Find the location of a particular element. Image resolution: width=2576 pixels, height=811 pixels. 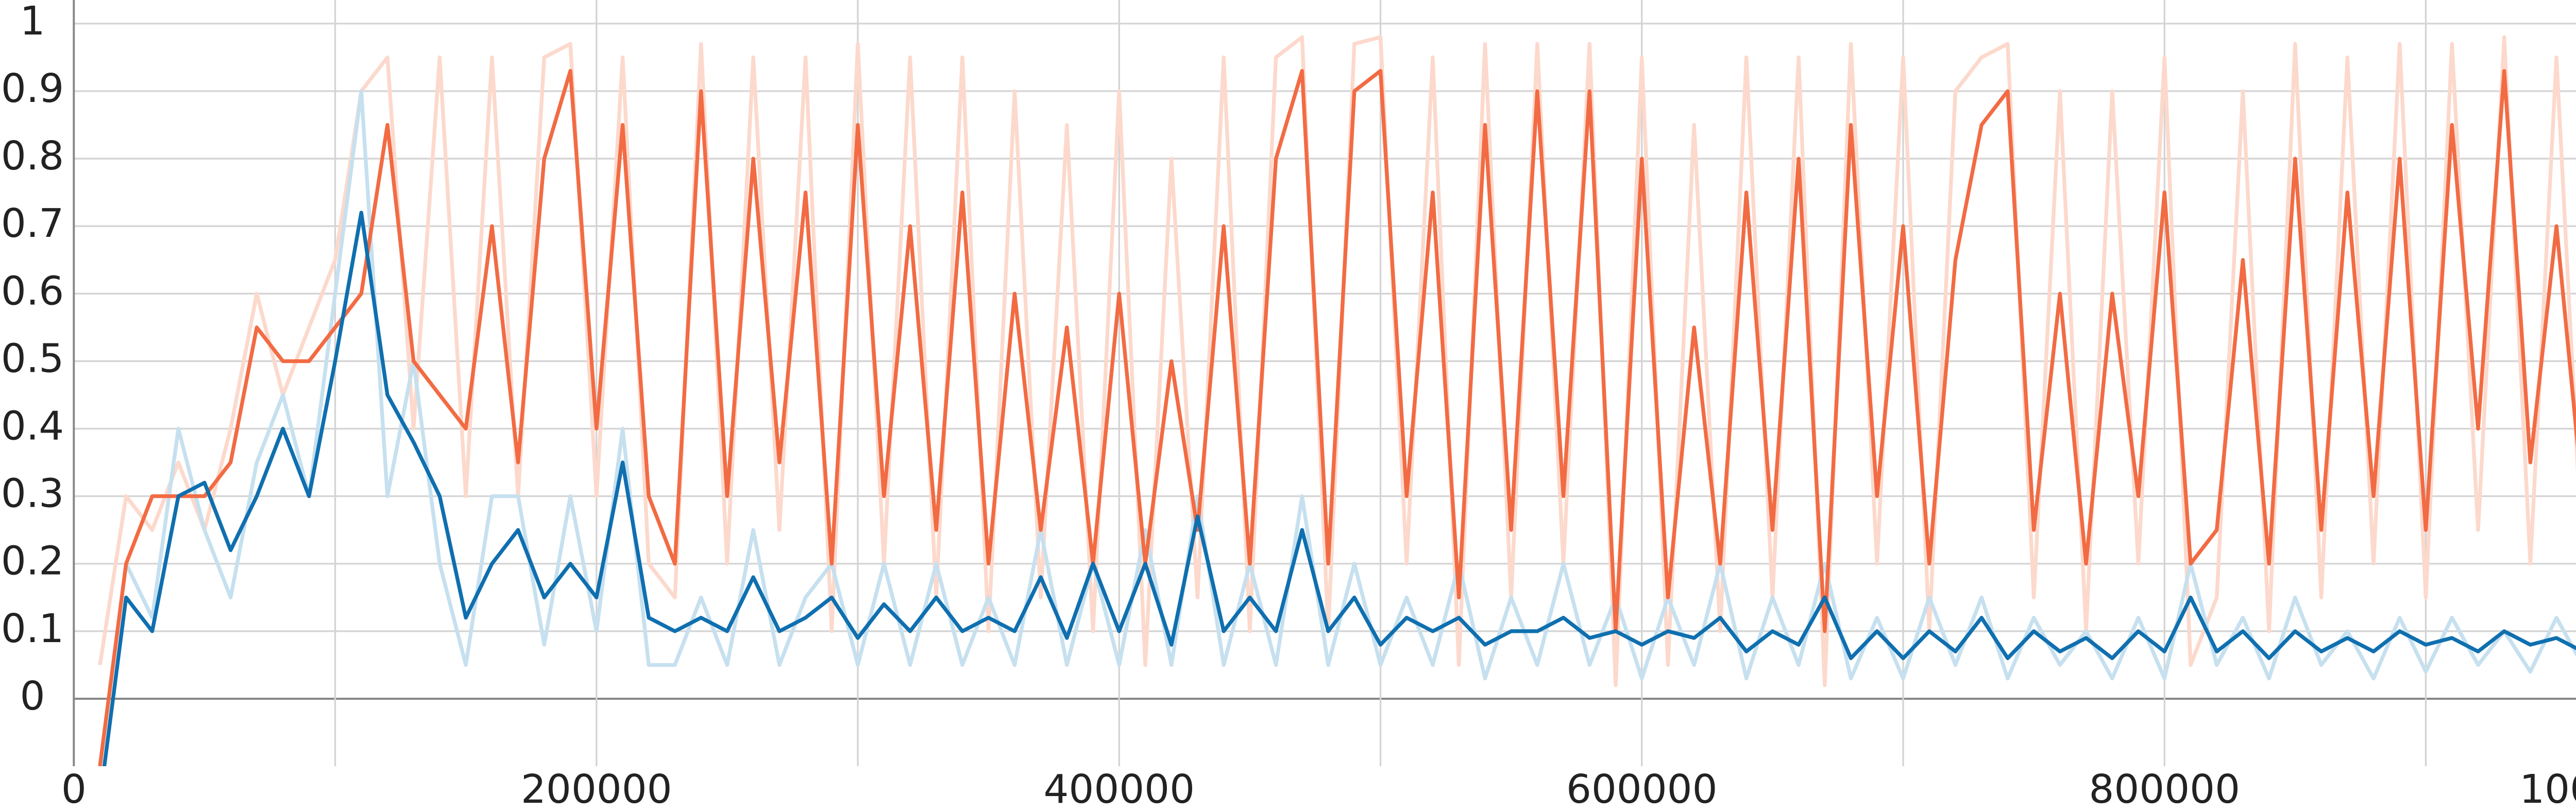

y-tick-label: 0.7 is located at coordinates (32, 224).